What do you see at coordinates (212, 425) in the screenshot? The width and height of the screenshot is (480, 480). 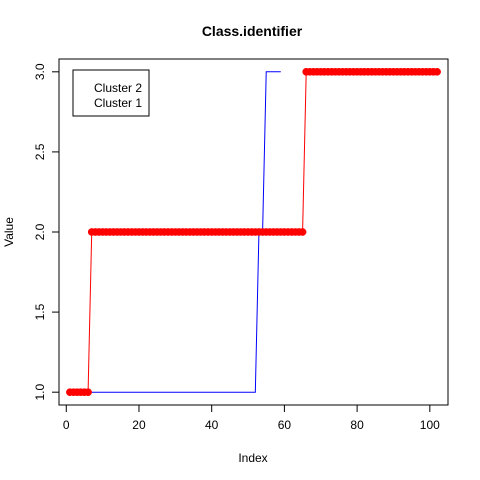 I see `x-tick-label: 40` at bounding box center [212, 425].